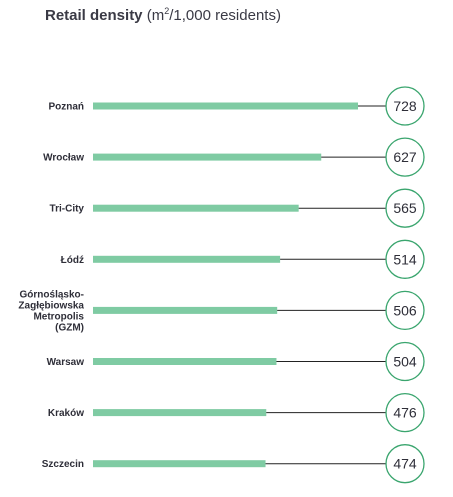 The height and width of the screenshot is (497, 453). Describe the element at coordinates (67, 209) in the screenshot. I see `category-label: Tri-City` at that location.